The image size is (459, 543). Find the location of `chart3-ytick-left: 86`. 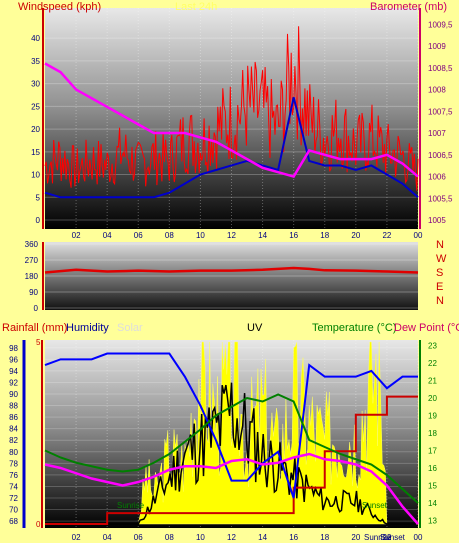

chart3-ytick-left: 86 is located at coordinates (13, 417).